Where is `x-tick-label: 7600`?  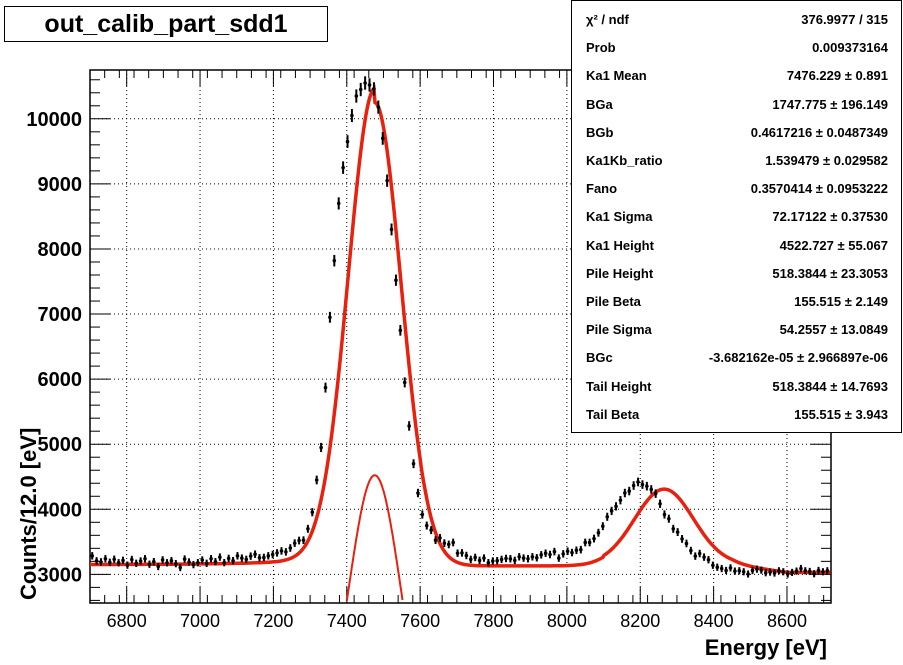
x-tick-label: 7600 is located at coordinates (420, 621).